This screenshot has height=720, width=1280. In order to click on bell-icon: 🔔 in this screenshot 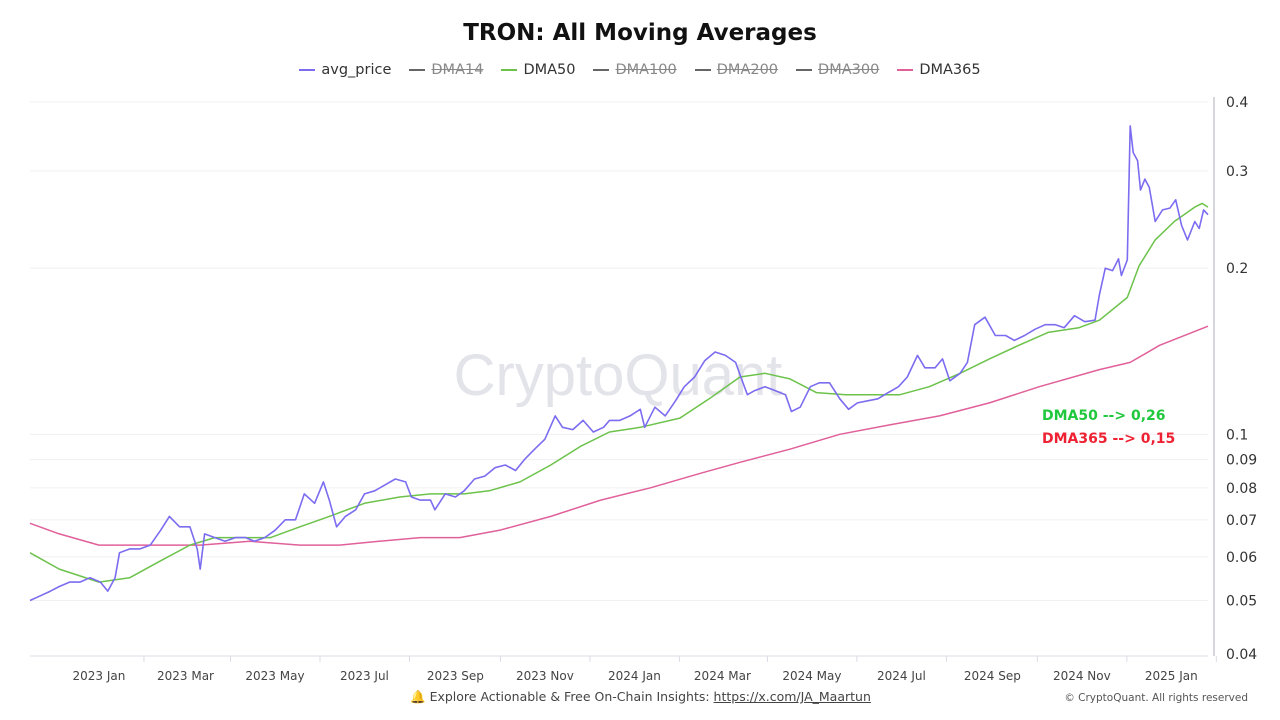, I will do `click(418, 696)`.